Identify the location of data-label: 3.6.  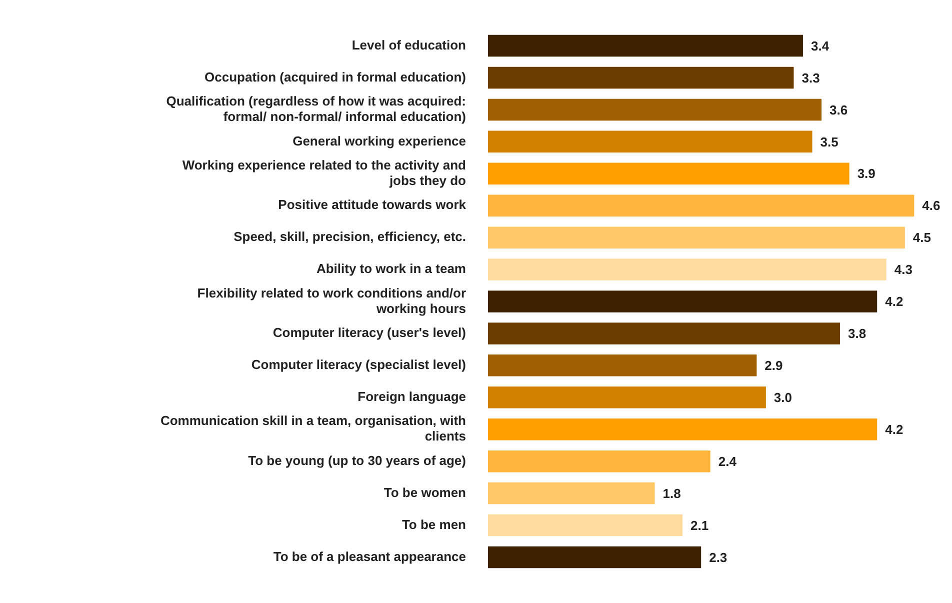
(839, 110).